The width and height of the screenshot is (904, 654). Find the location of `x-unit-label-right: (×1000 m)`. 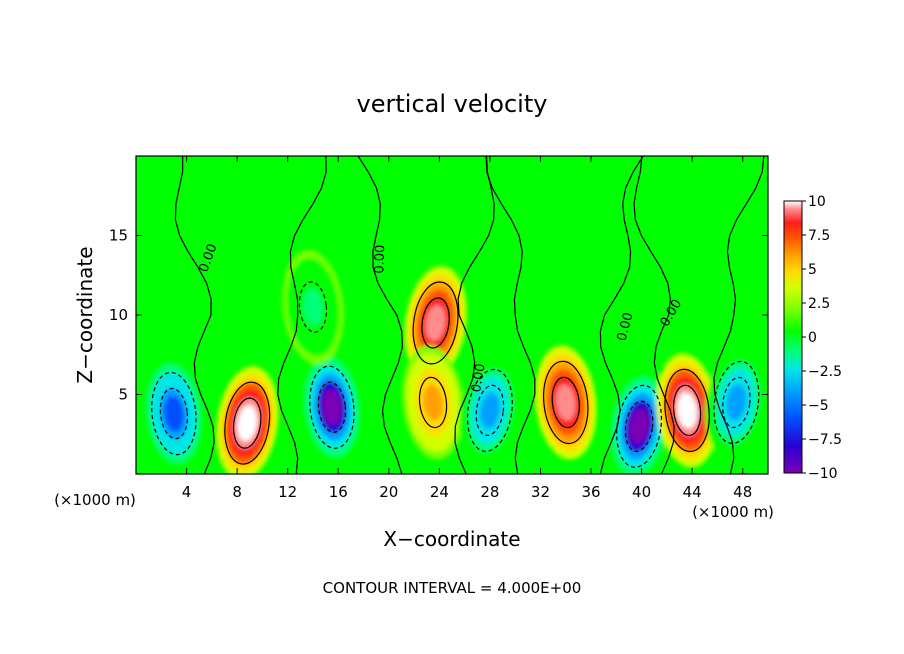

x-unit-label-right: (×1000 m) is located at coordinates (733, 512).